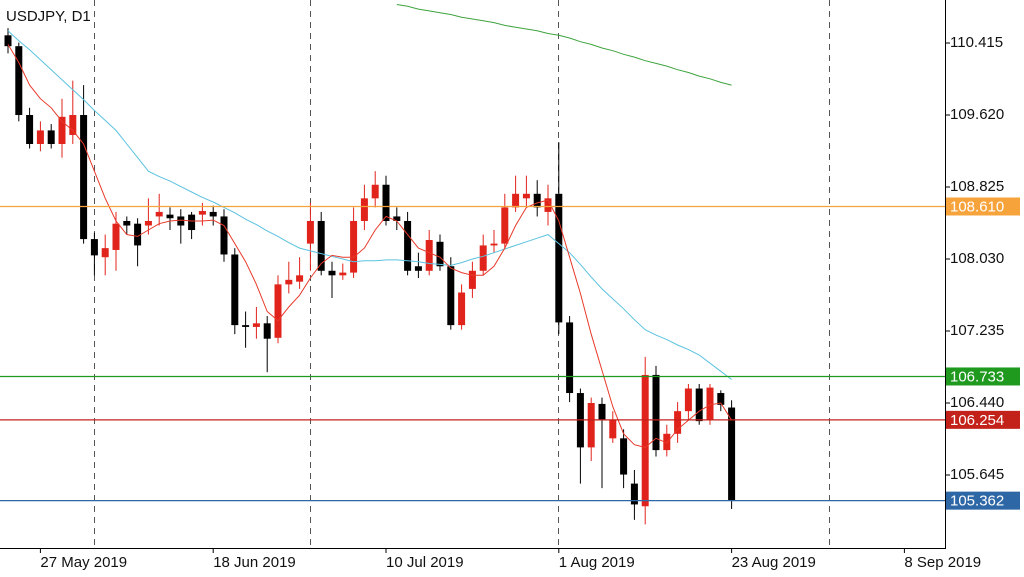 The height and width of the screenshot is (577, 1024). Describe the element at coordinates (774, 562) in the screenshot. I see `x-tick-label: 23 Aug 2019` at that location.